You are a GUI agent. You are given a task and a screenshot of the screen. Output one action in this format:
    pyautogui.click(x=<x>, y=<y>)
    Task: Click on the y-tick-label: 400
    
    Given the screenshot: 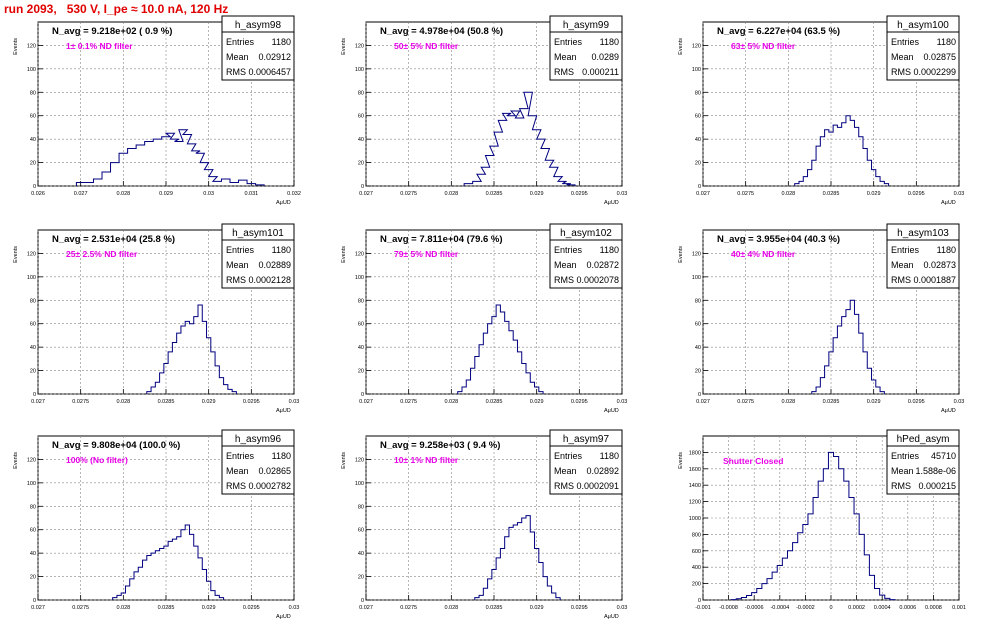 What is the action you would take?
    pyautogui.click(x=696, y=568)
    